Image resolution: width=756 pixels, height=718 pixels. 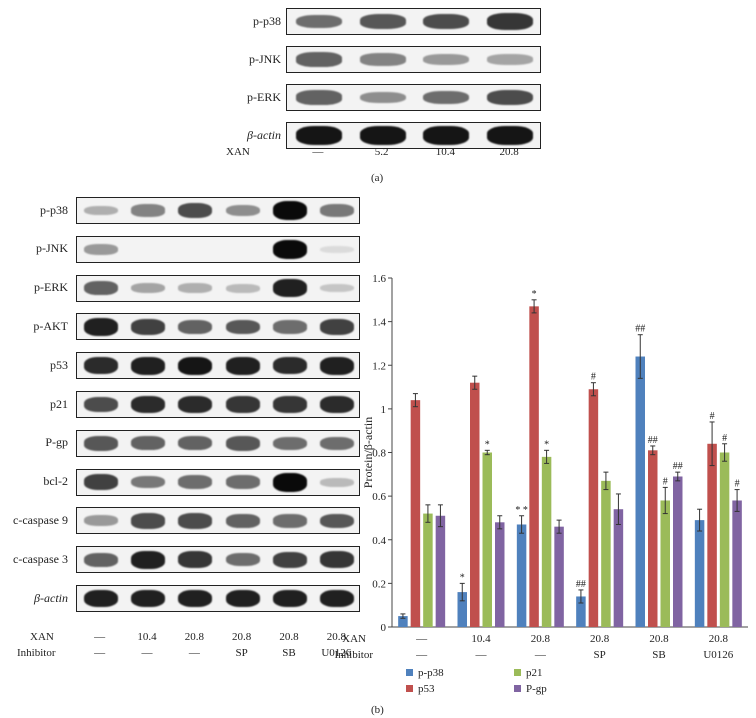 What do you see at coordinates (264, 134) in the screenshot?
I see `blot-row-label: β-actin` at bounding box center [264, 134].